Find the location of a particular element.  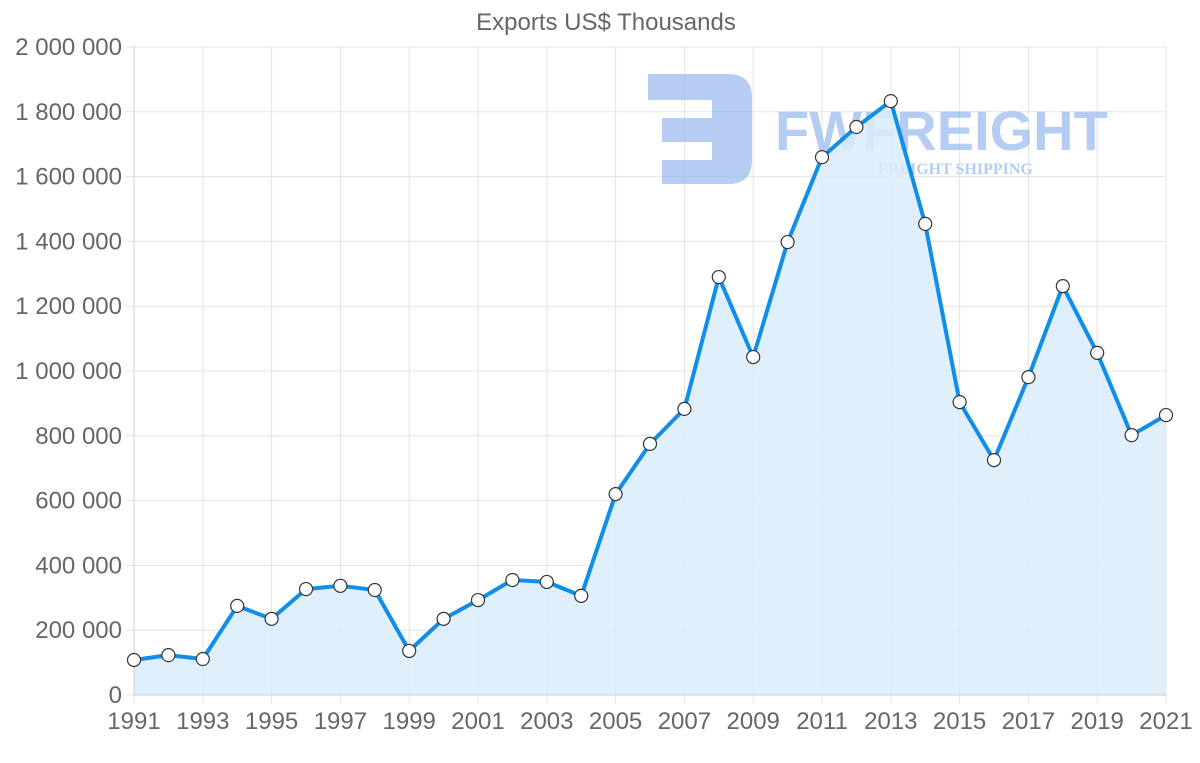

x-tick-label: 2009 is located at coordinates (753, 721).